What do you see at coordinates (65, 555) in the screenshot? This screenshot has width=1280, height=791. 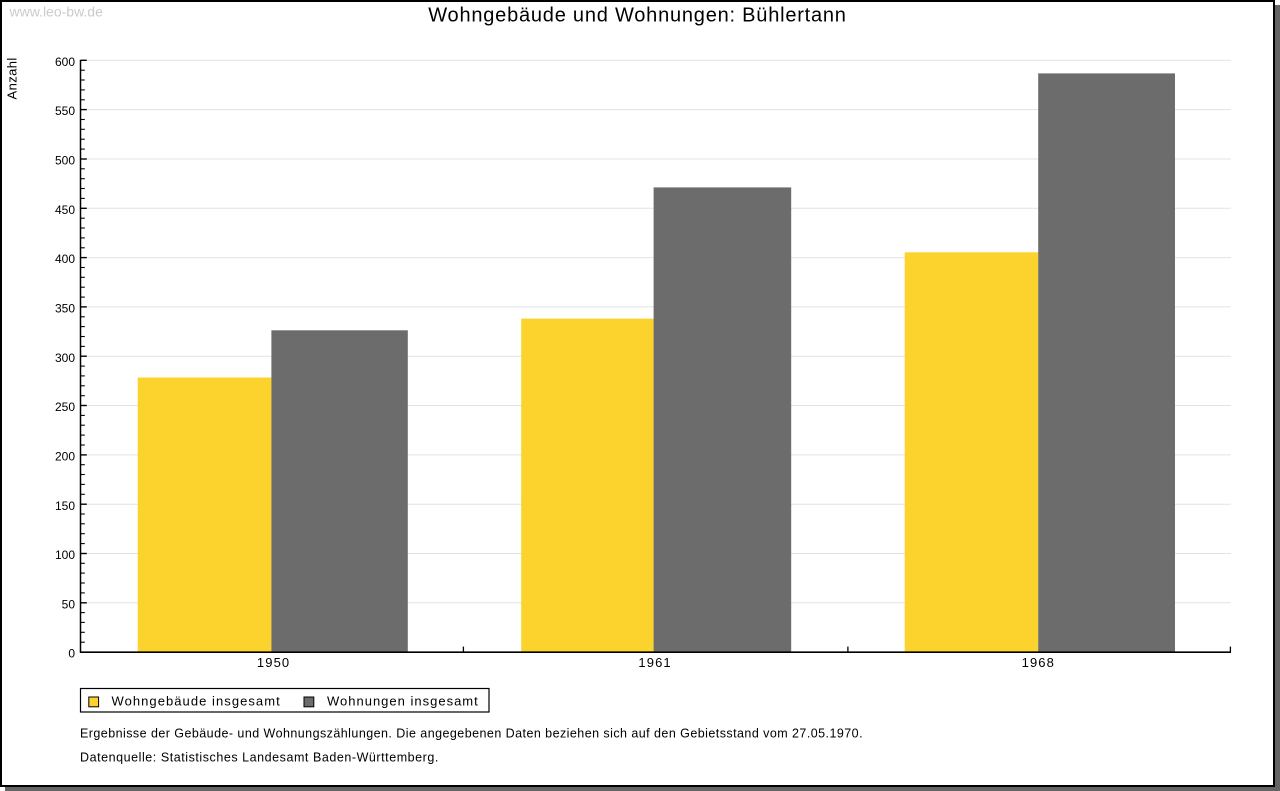 I see `svg-text: 100` at bounding box center [65, 555].